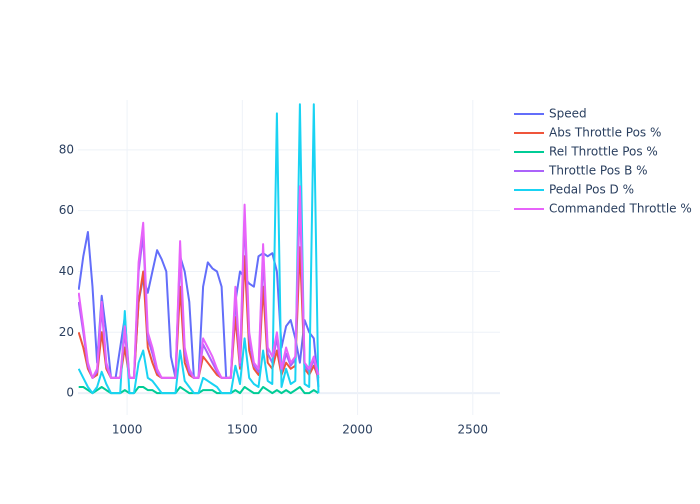 This screenshot has width=700, height=504. I want to click on y-tick-label: 40, so click(66, 271).